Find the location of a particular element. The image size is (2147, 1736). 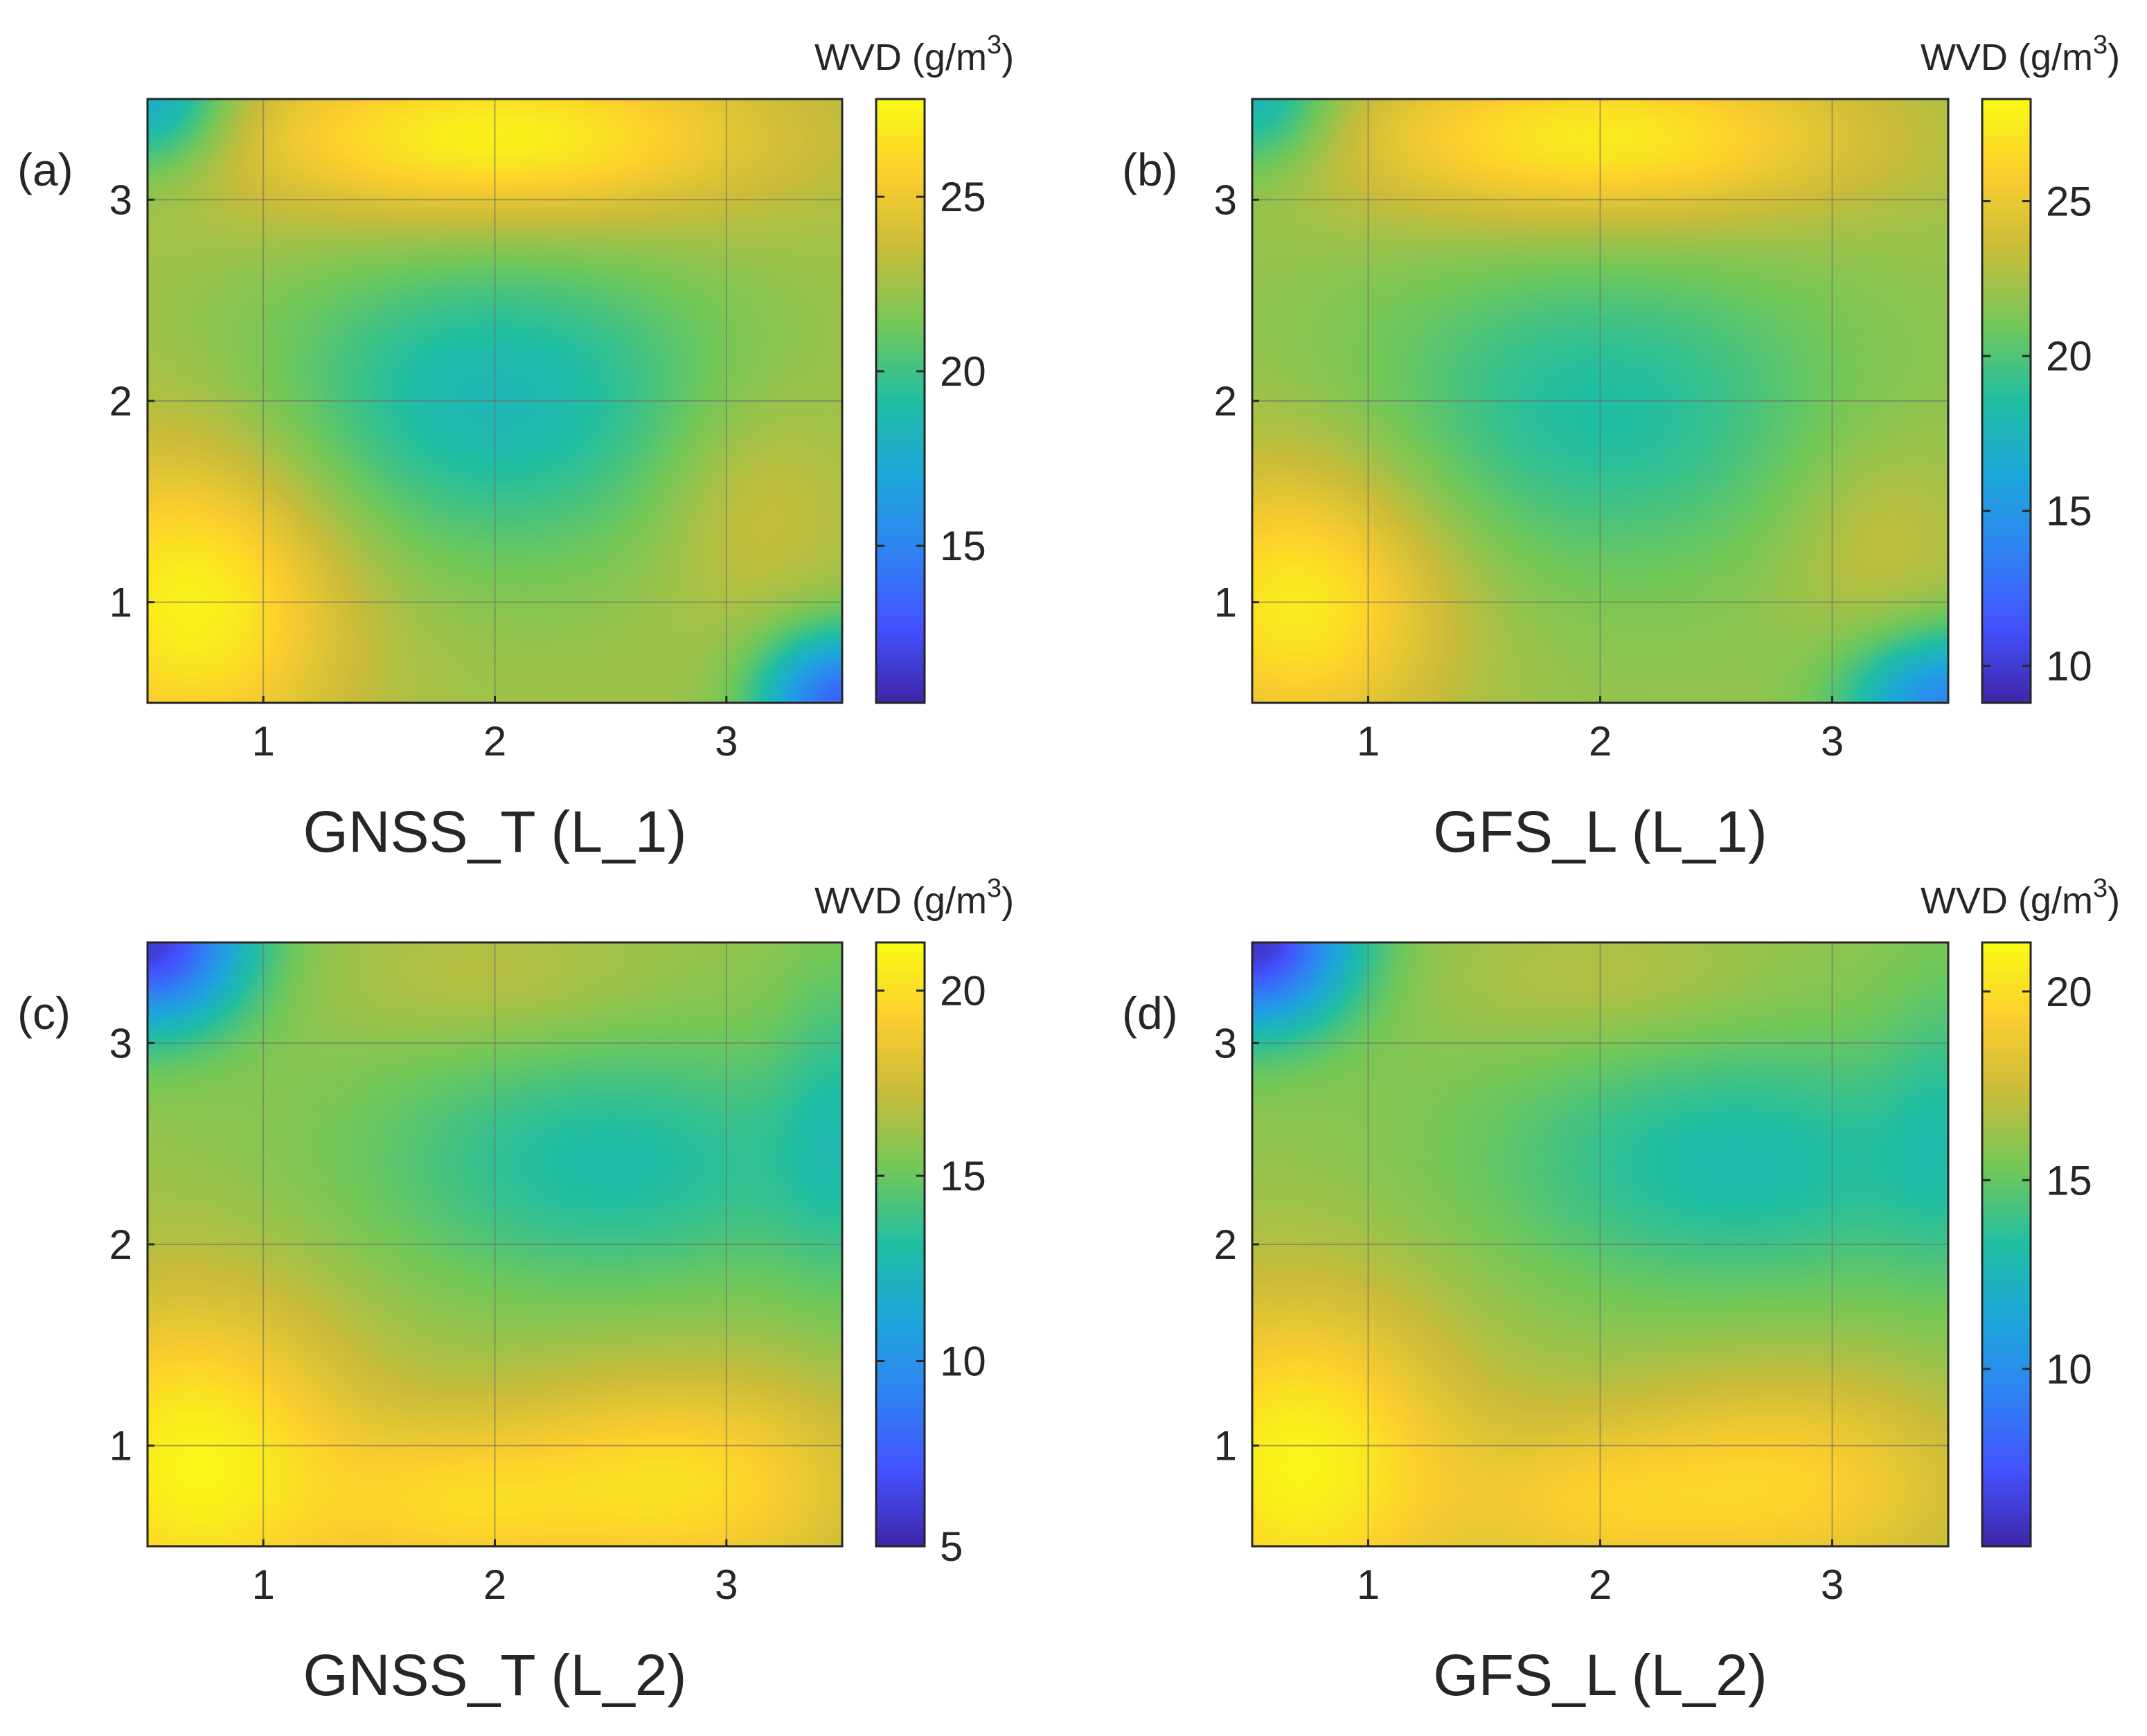

panel-label: (b) is located at coordinates (1150, 169).